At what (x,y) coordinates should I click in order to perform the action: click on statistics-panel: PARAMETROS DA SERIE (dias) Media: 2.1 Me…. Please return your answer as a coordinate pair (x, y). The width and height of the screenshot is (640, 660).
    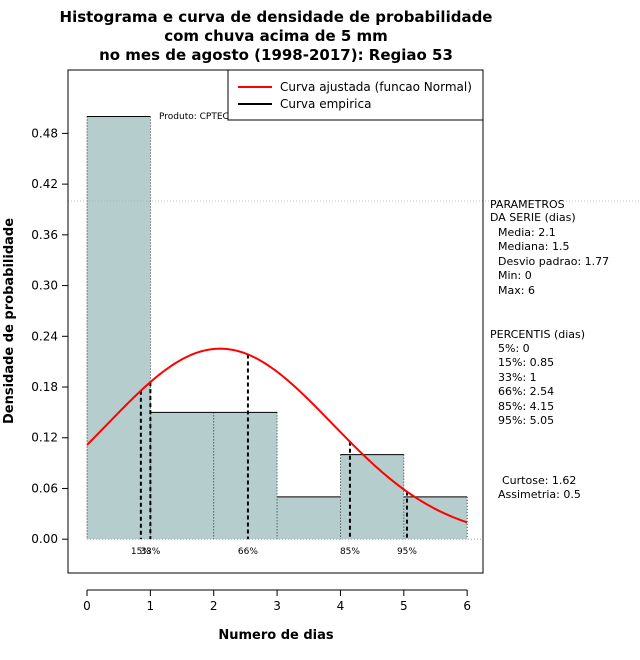
    Looking at the image, I should click on (549, 349).